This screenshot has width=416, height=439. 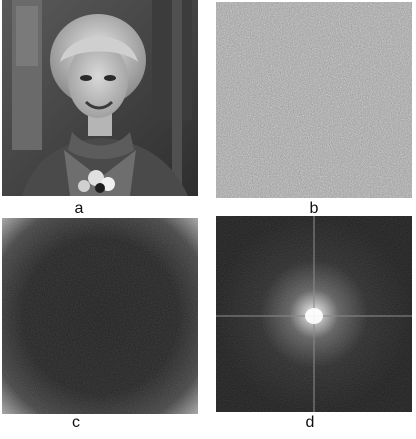 I want to click on caption-d: d, so click(x=310, y=422).